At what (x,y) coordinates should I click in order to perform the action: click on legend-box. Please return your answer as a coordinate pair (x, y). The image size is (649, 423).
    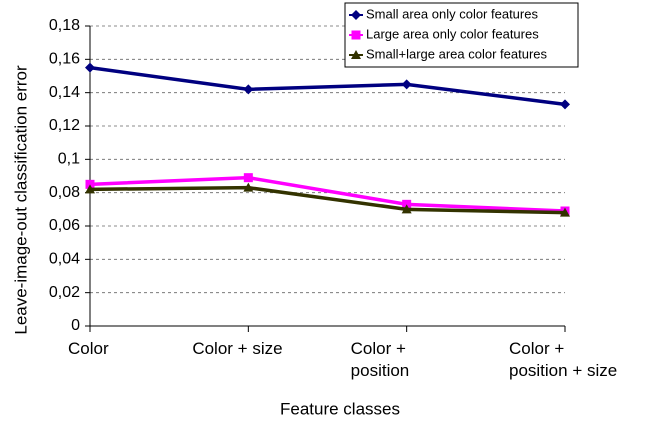
    Looking at the image, I should click on (461, 35).